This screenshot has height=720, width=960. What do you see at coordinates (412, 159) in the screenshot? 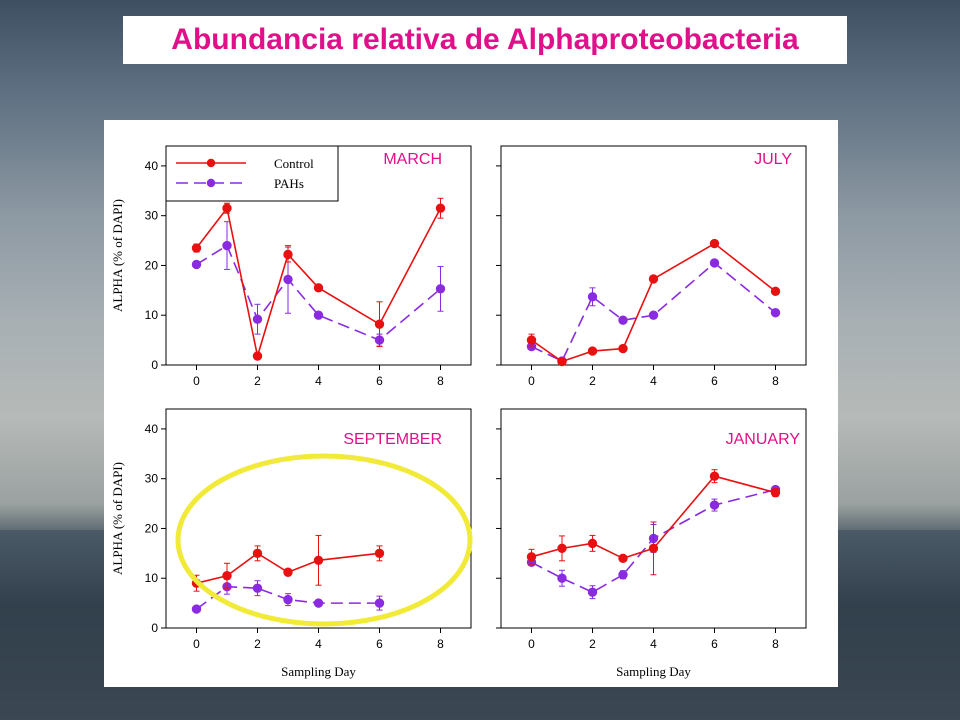
I see `subplot-title: MARCH` at bounding box center [412, 159].